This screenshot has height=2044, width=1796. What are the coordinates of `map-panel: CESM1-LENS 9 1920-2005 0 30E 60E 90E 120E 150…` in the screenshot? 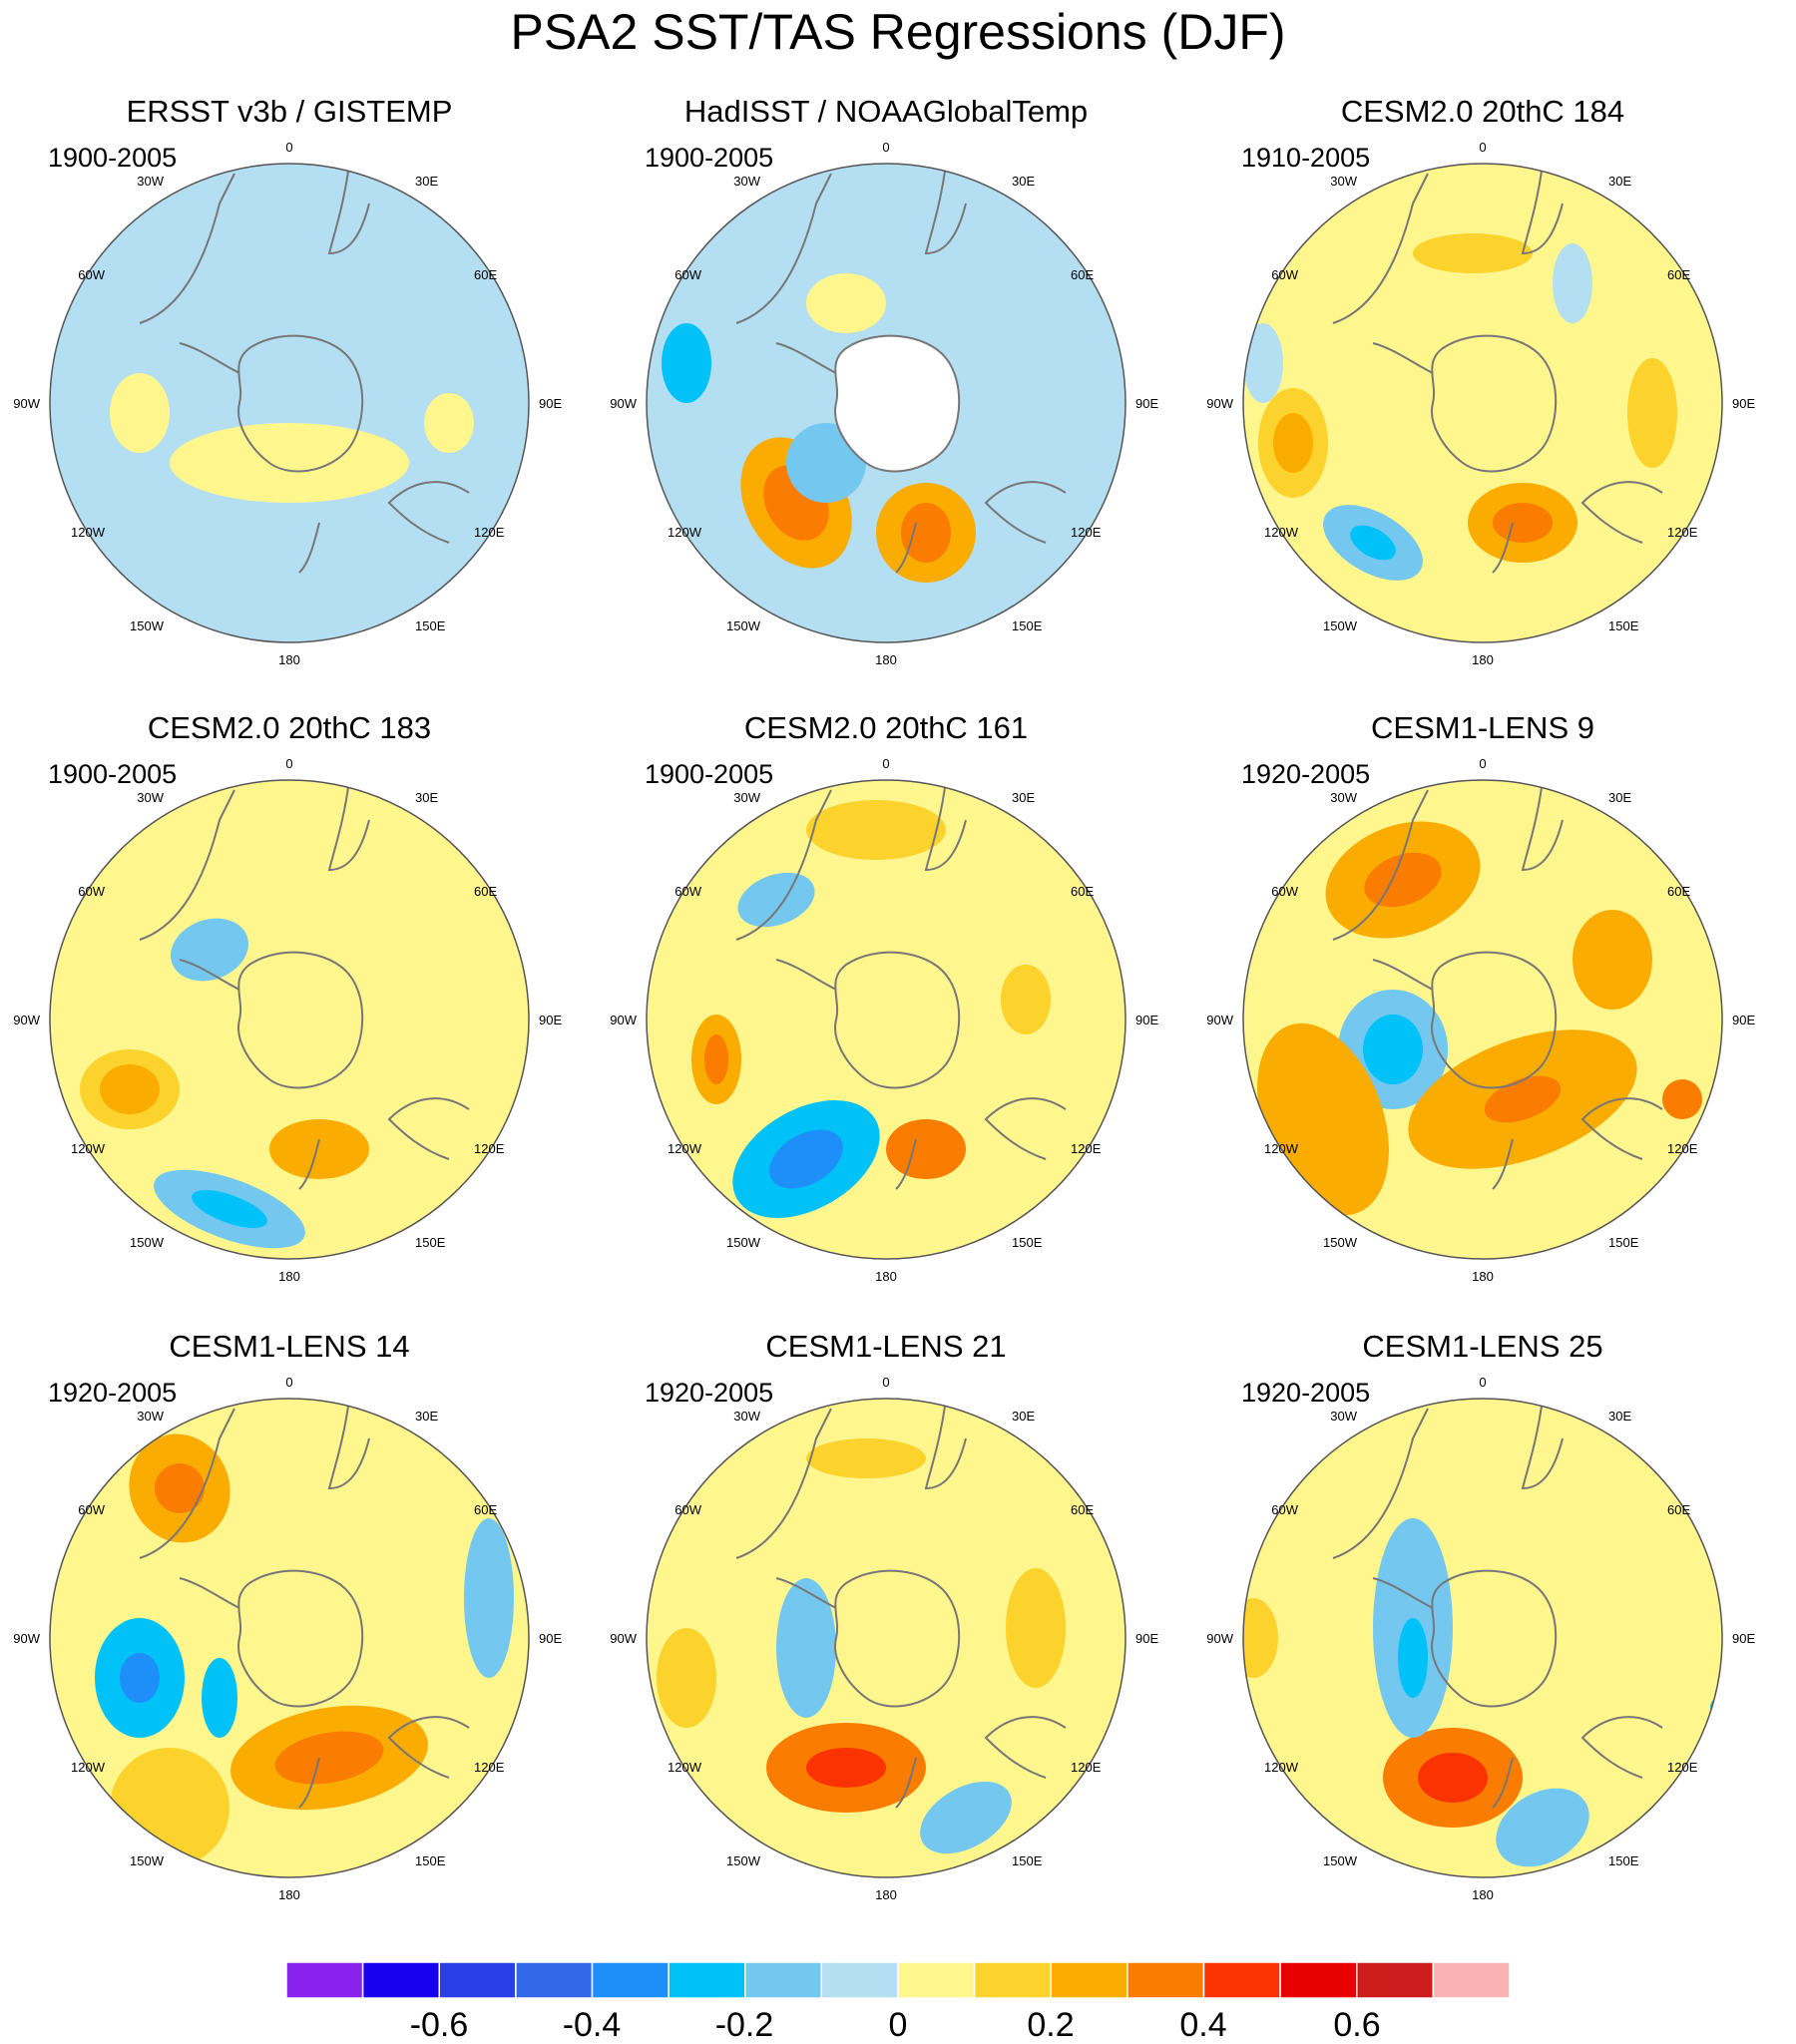 It's located at (1482, 1009).